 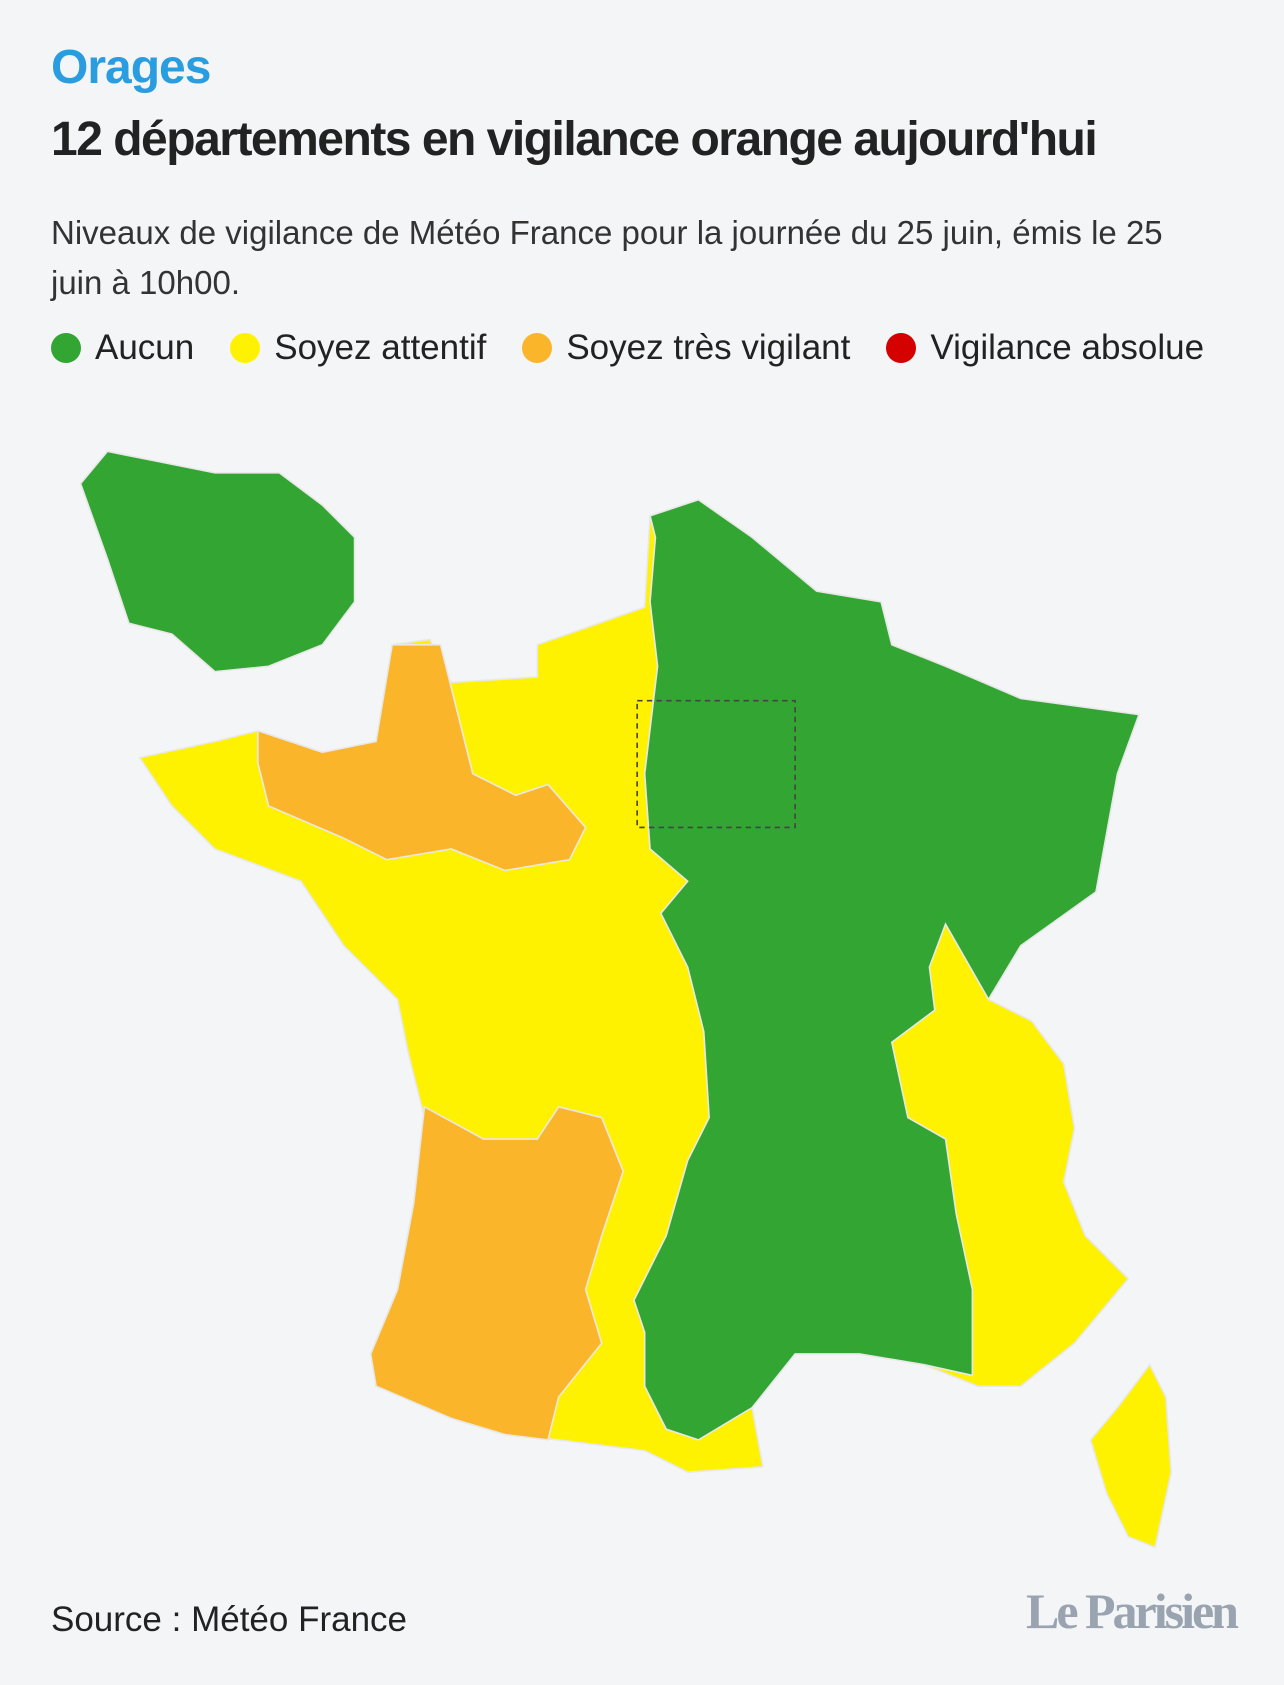 I want to click on legend-item: Vigilance absolue, so click(x=1045, y=348).